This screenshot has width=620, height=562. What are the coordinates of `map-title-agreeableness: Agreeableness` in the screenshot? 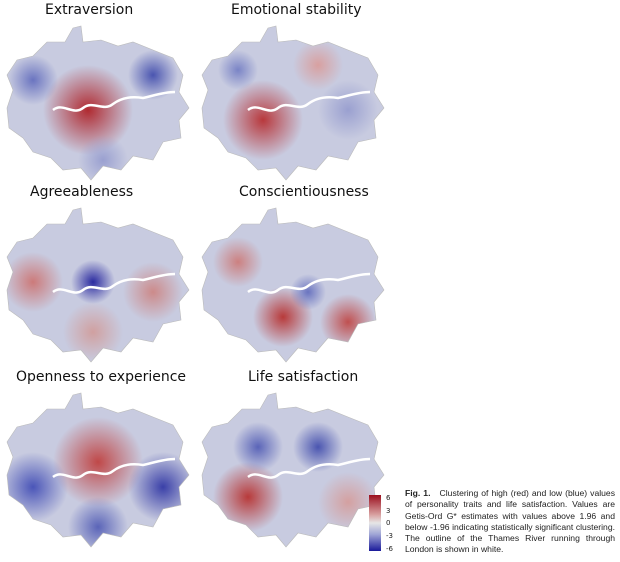 It's located at (82, 192).